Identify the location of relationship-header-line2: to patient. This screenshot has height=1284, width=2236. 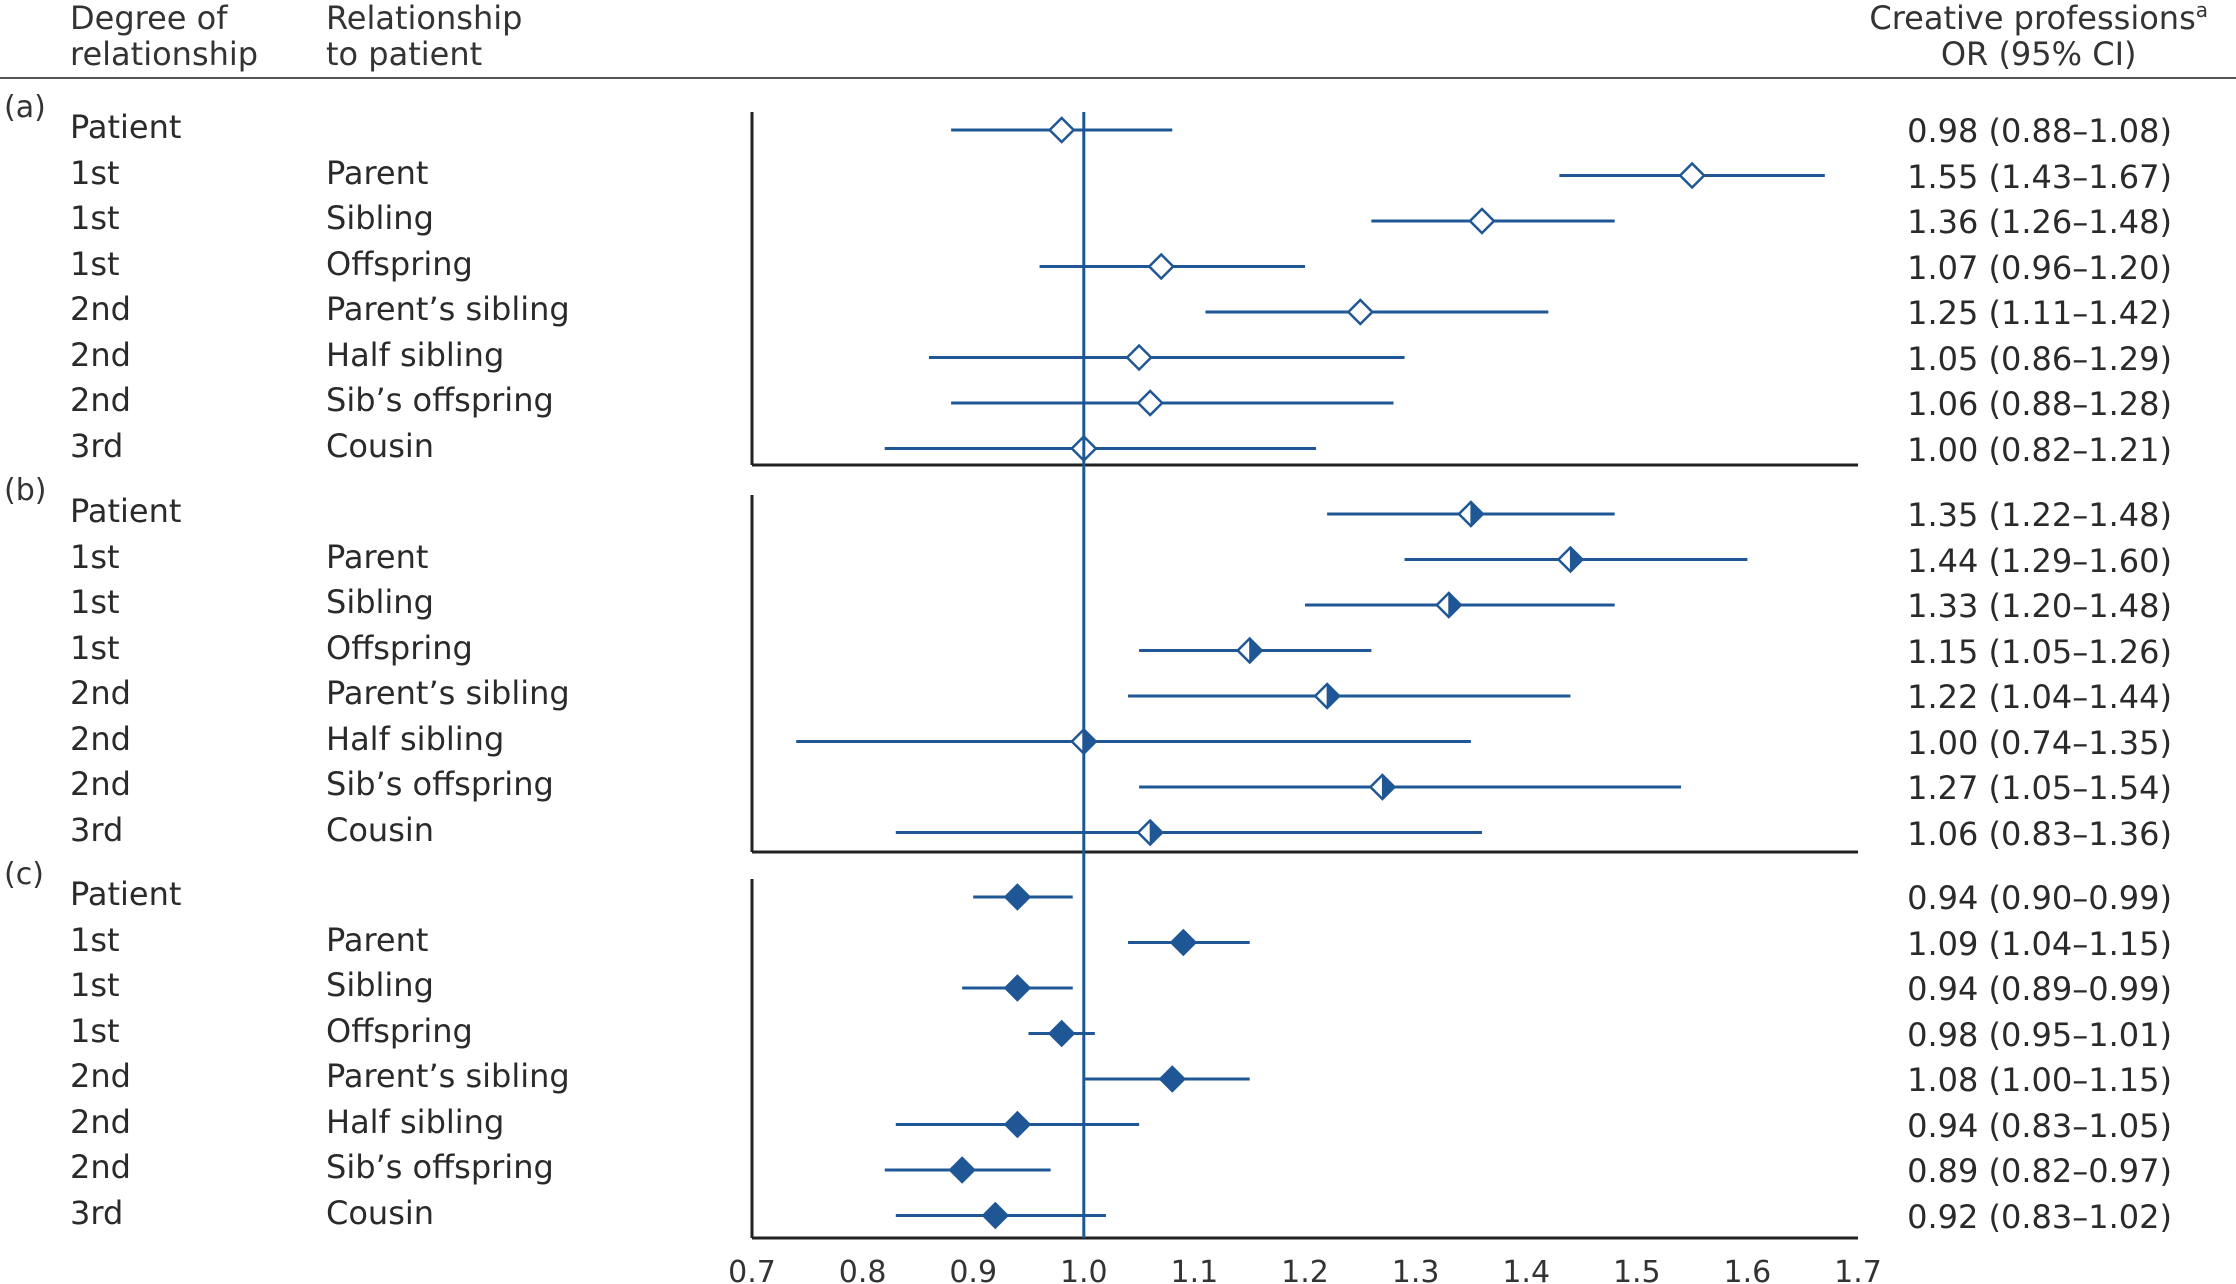
(404, 54).